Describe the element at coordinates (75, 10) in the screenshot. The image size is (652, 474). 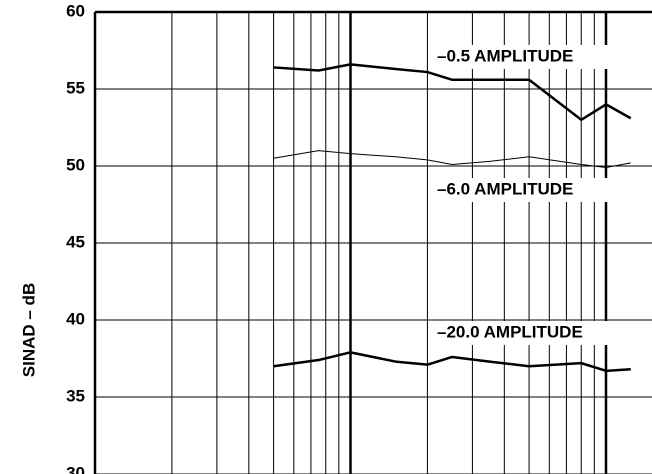
I see `y-tick-label: 60` at that location.